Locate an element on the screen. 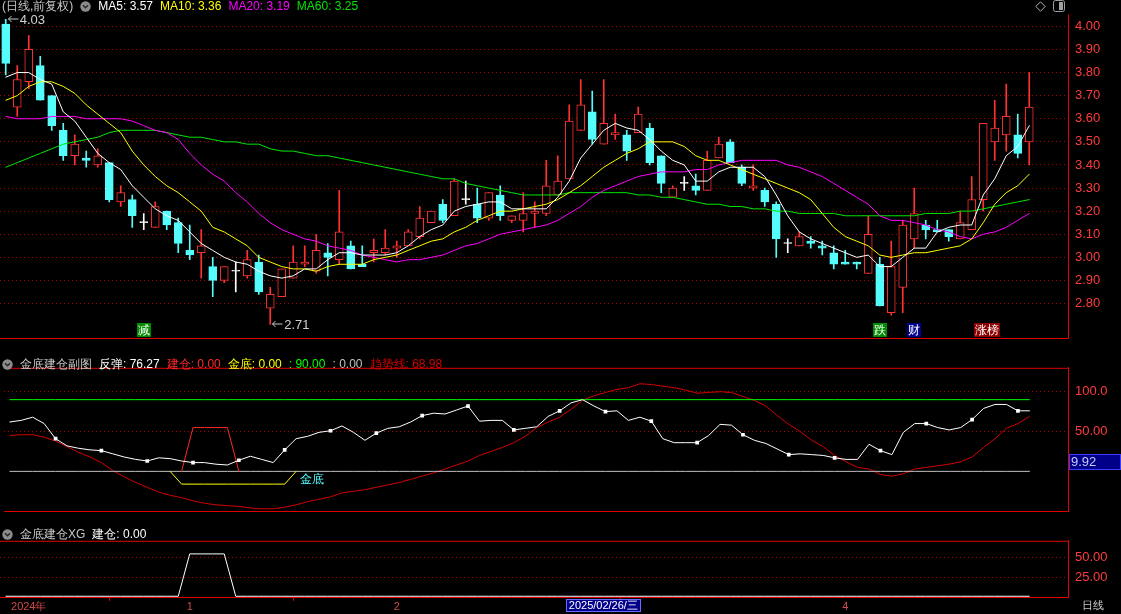  y-tick-label: 2.80 is located at coordinates (1088, 303).